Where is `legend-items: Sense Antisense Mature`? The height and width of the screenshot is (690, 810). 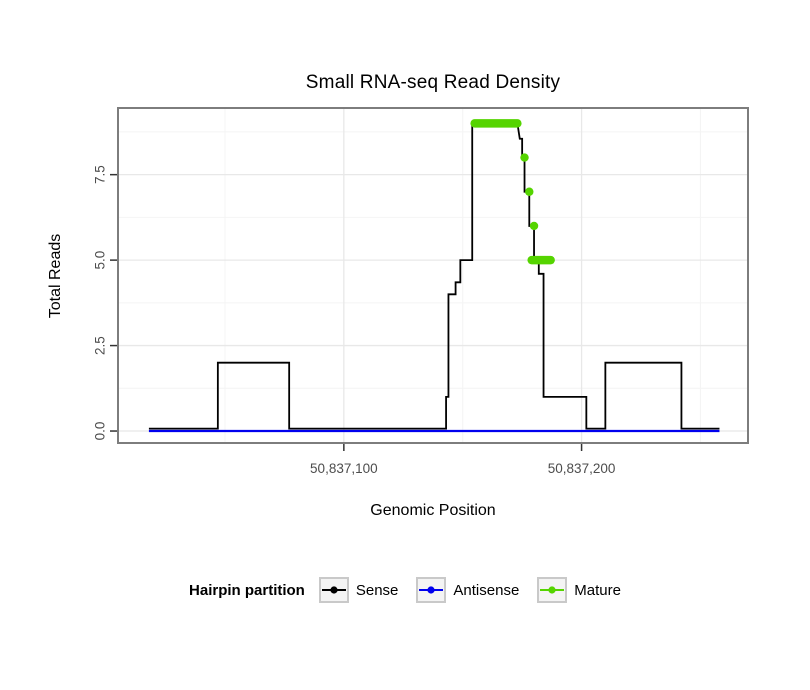 legend-items: Sense Antisense Mature is located at coordinates (469, 590).